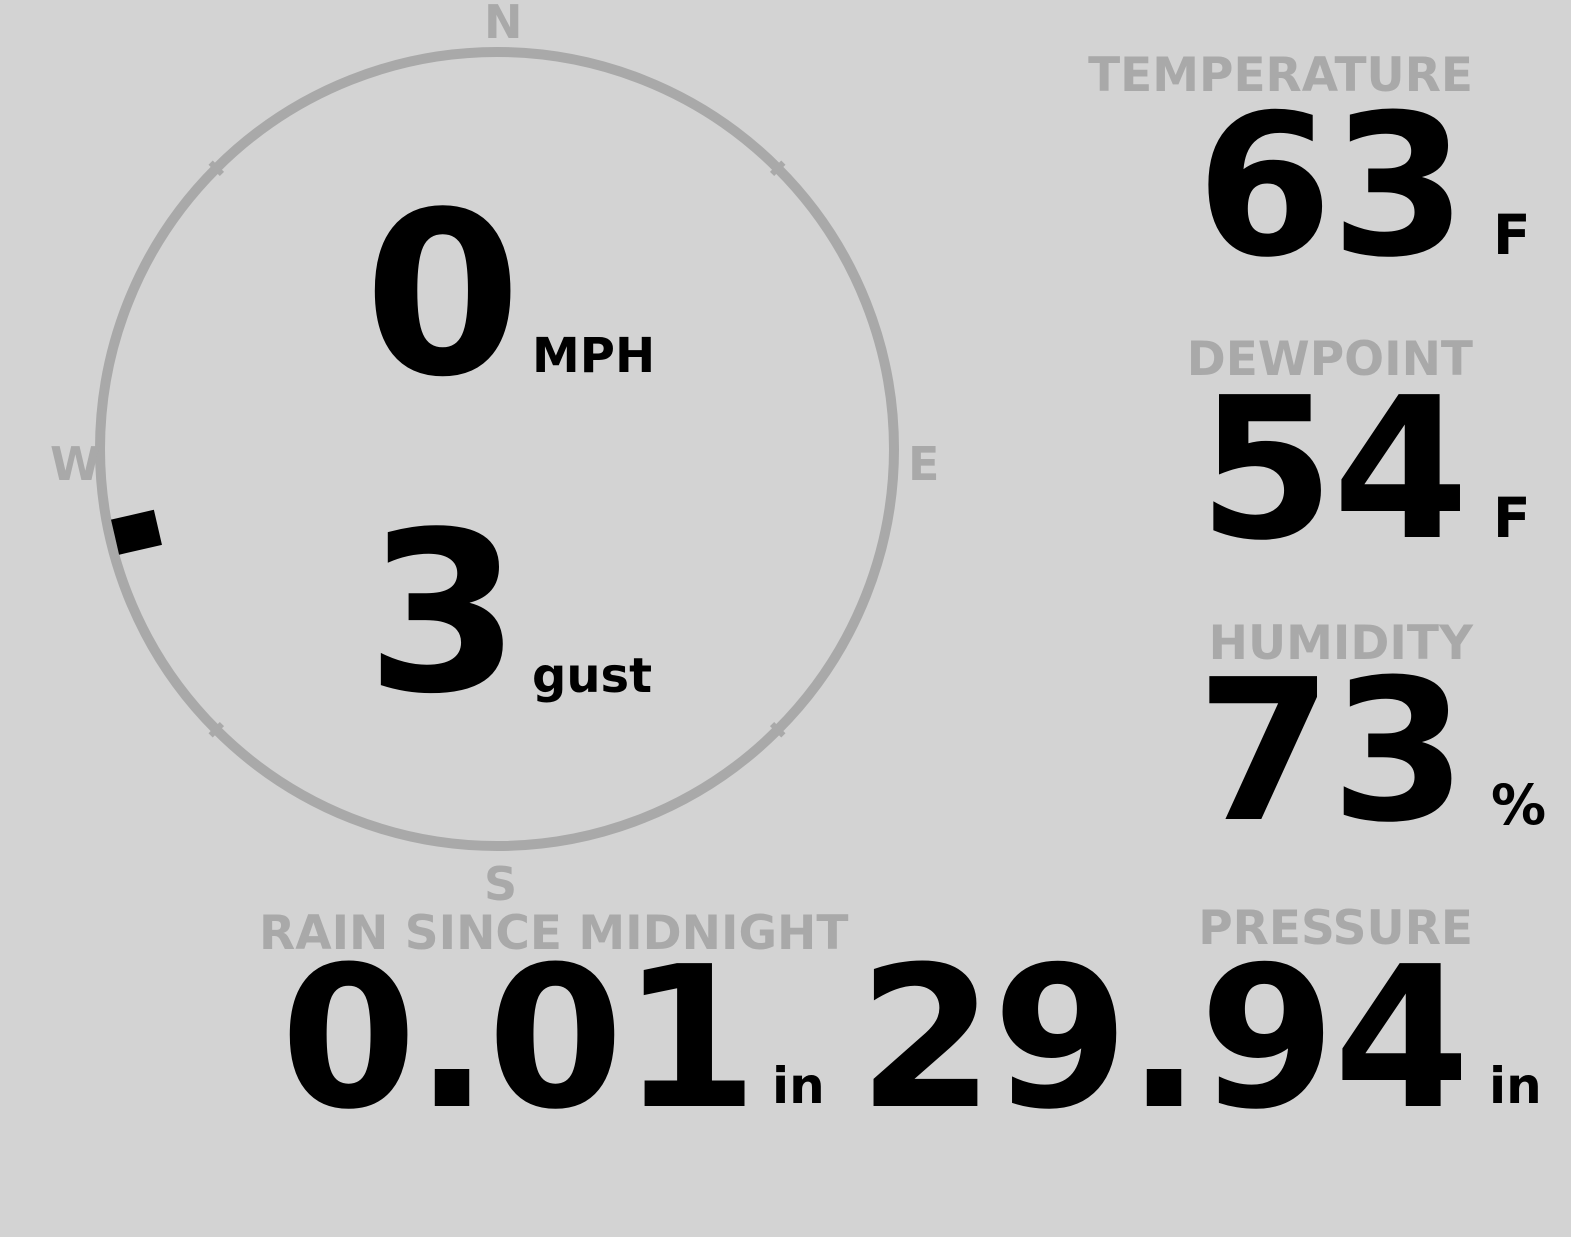 The width and height of the screenshot is (1571, 1237). Describe the element at coordinates (1280, 75) in the screenshot. I see `temperature-label: TEMPERATURE` at that location.